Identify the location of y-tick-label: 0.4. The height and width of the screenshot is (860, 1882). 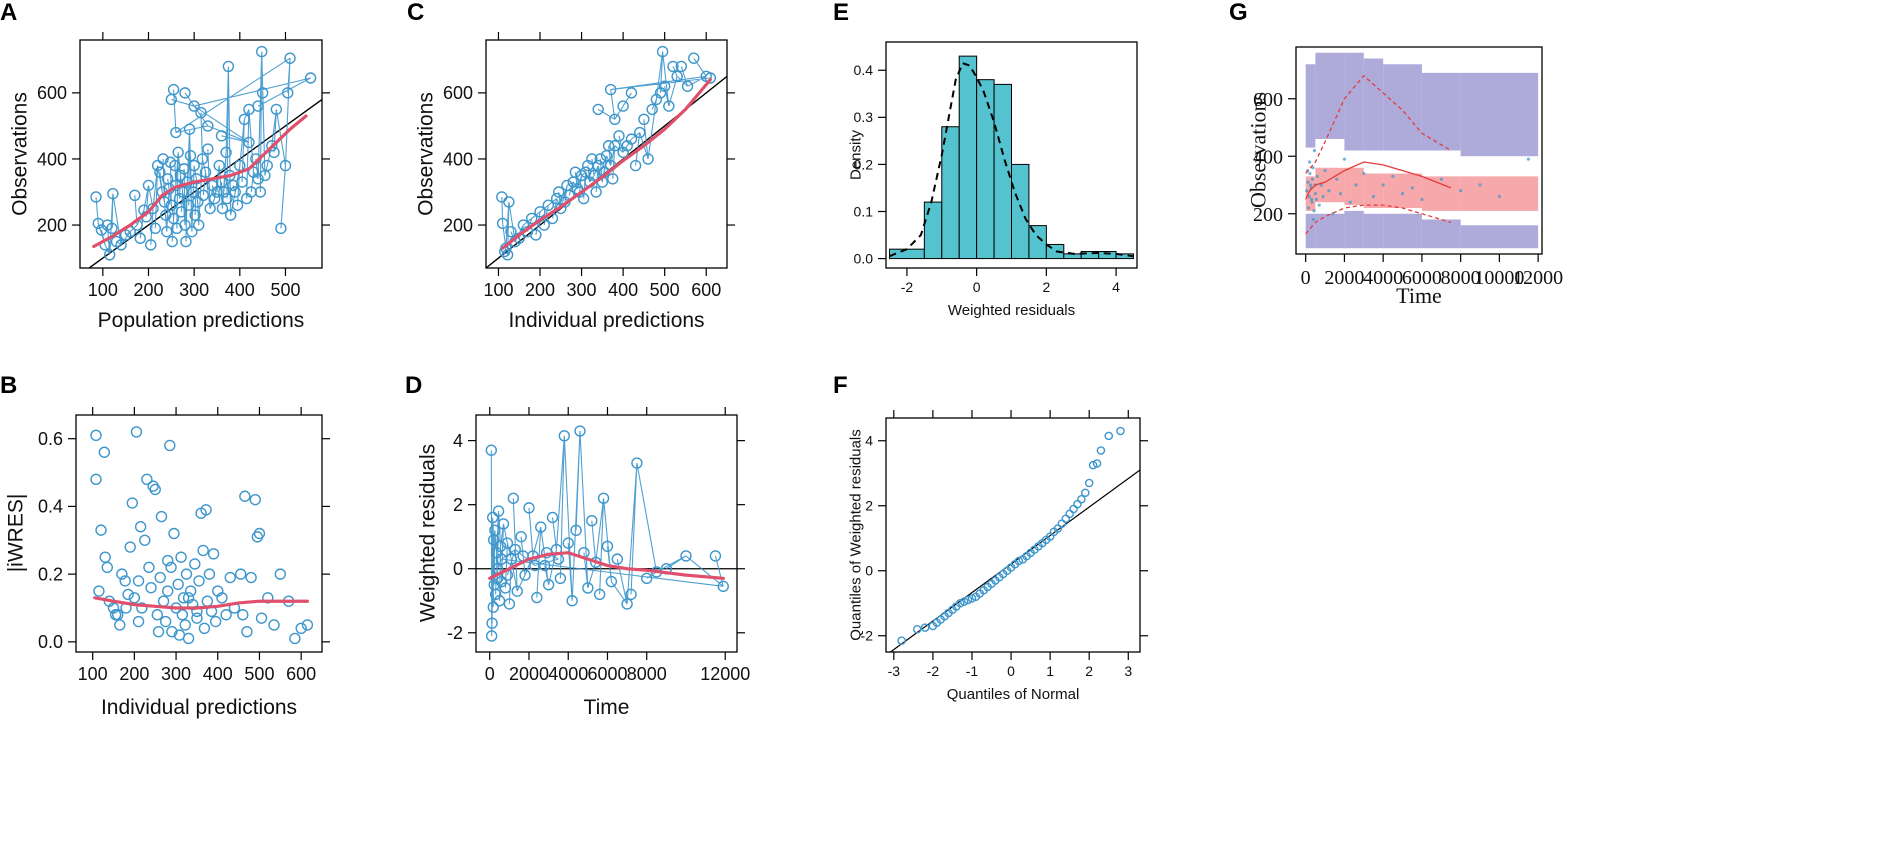
(864, 70).